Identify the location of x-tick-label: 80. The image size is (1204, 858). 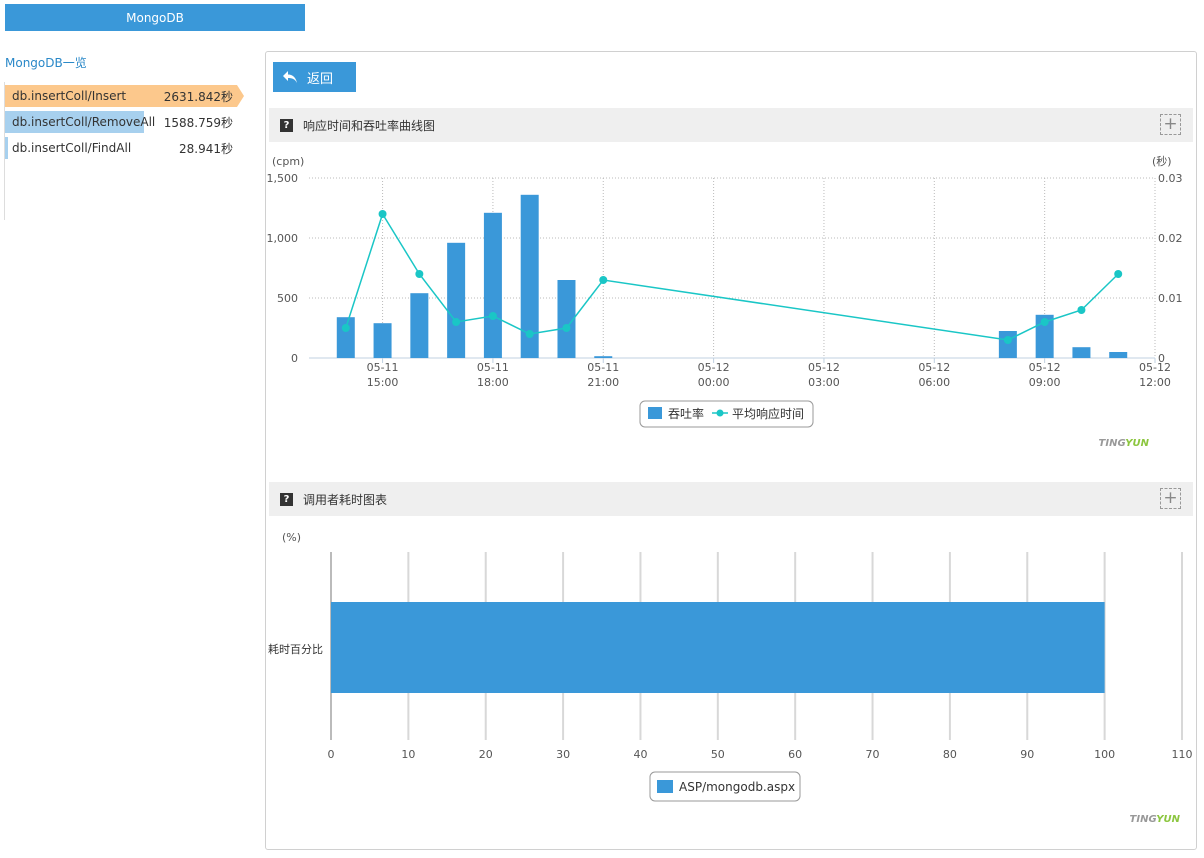
(950, 754).